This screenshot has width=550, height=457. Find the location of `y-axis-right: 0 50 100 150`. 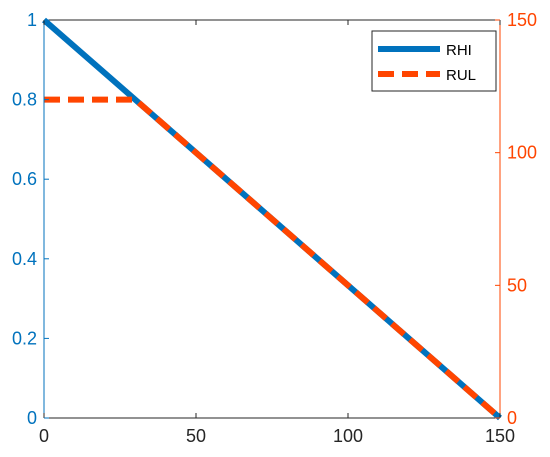

y-axis-right: 0 50 100 150 is located at coordinates (516, 219).